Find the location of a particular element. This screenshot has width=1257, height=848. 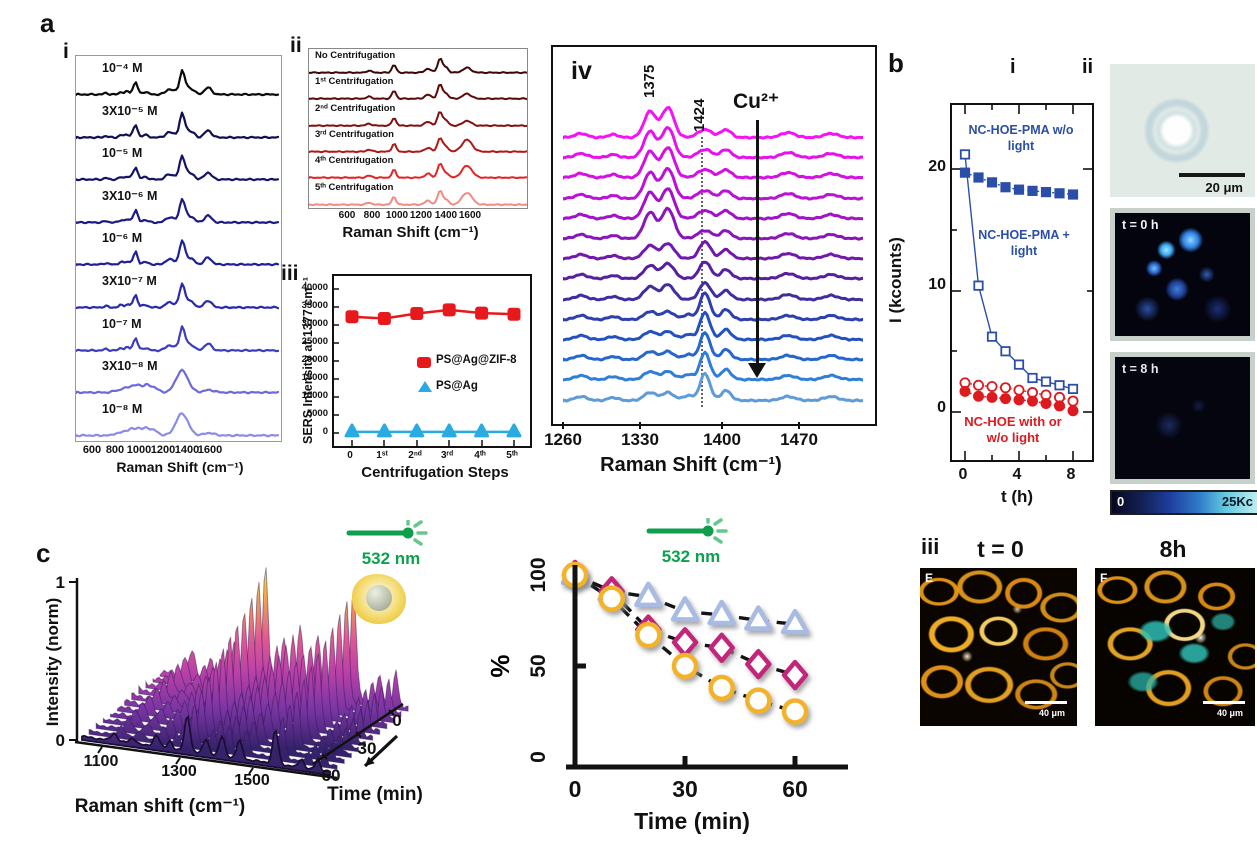

laser-532-right: 532 nm is located at coordinates (691, 542).